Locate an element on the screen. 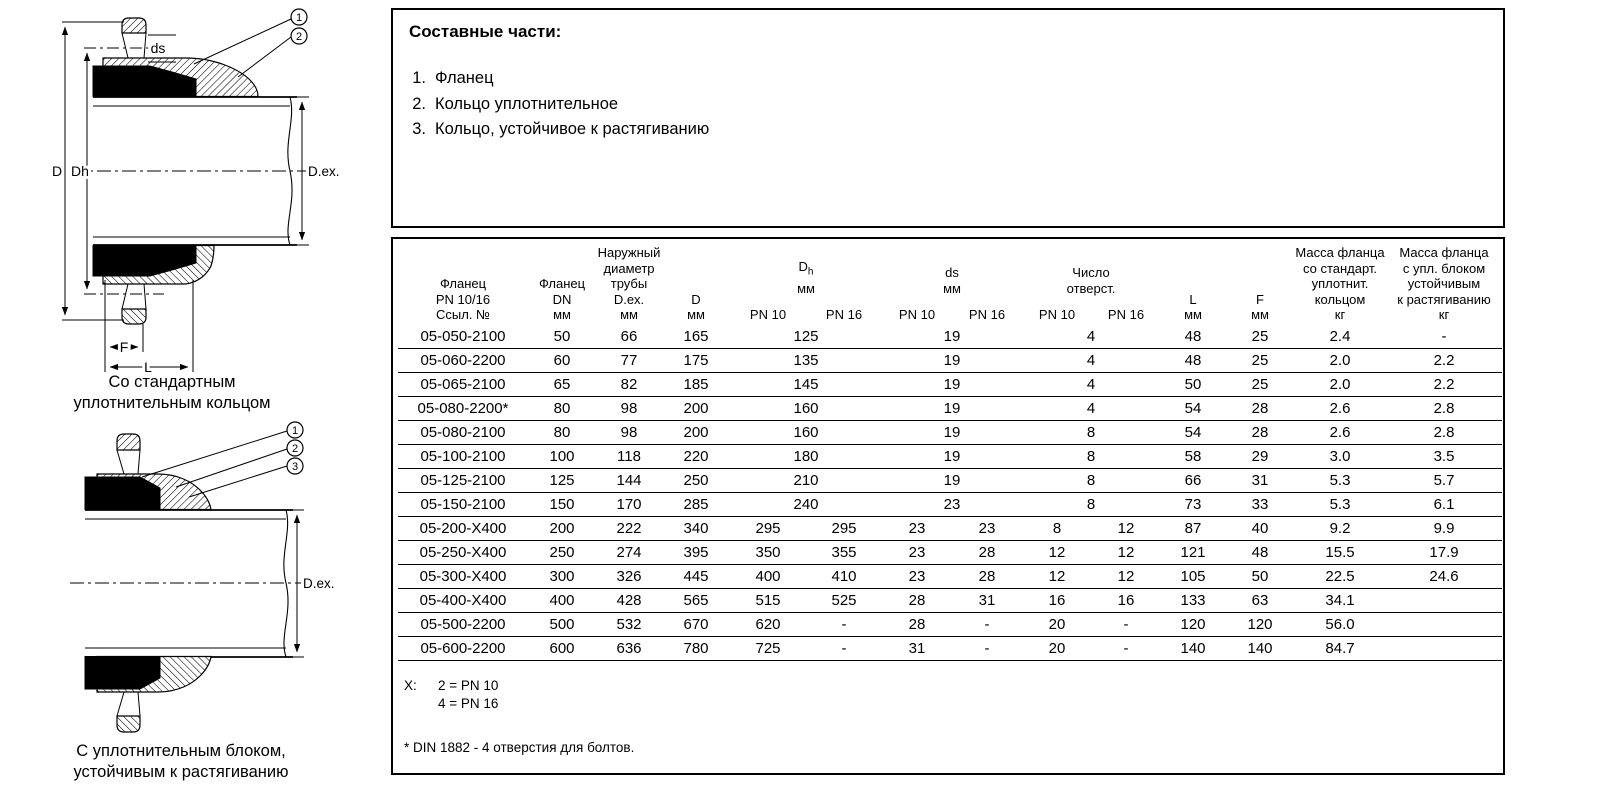 The width and height of the screenshot is (1600, 800). parts-title: Составные части: is located at coordinates (485, 31).